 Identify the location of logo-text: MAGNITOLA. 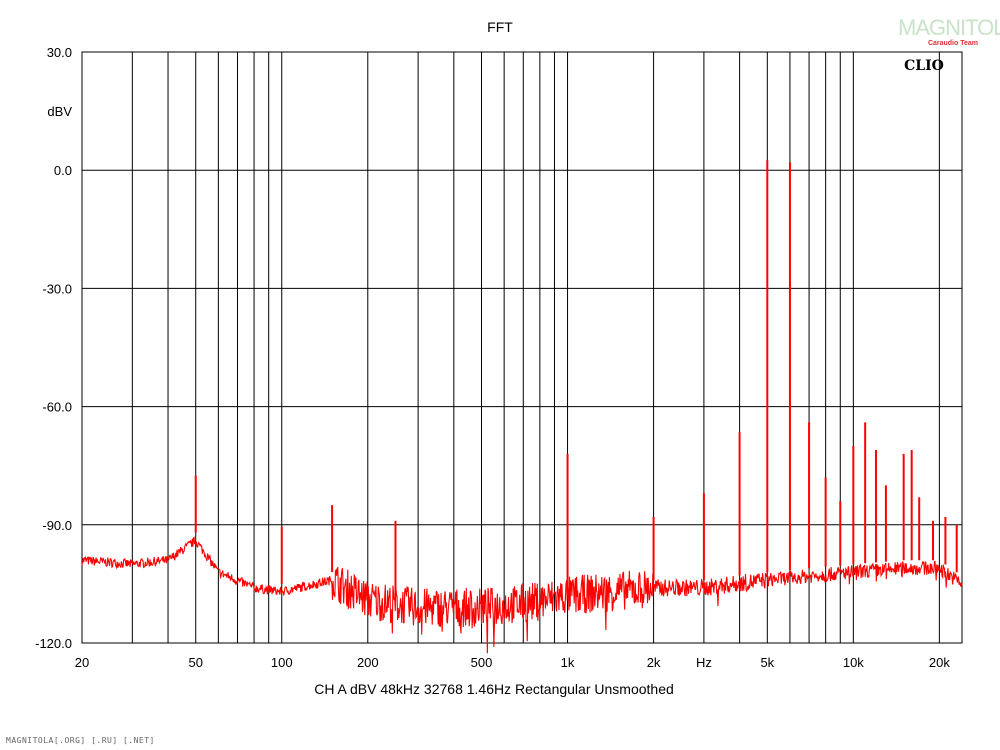
(949, 27).